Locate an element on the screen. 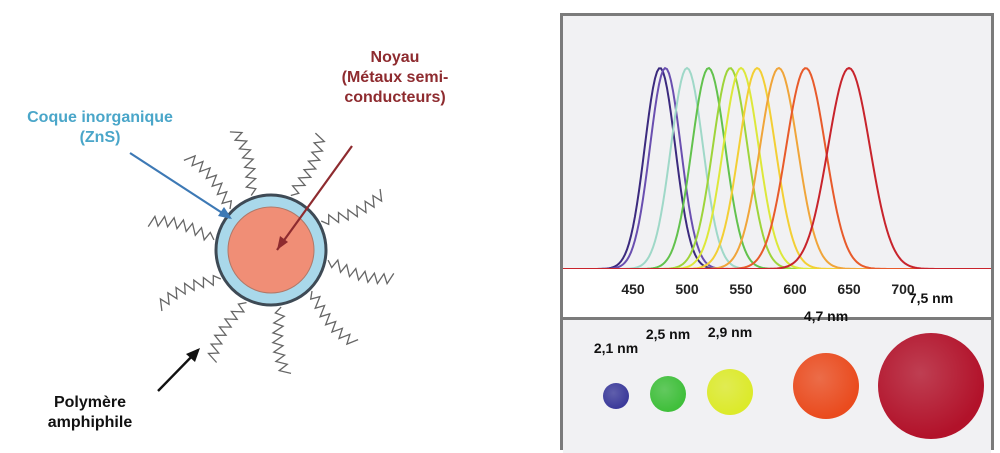 The width and height of the screenshot is (1000, 453). wavelength-tick: 550 is located at coordinates (741, 289).